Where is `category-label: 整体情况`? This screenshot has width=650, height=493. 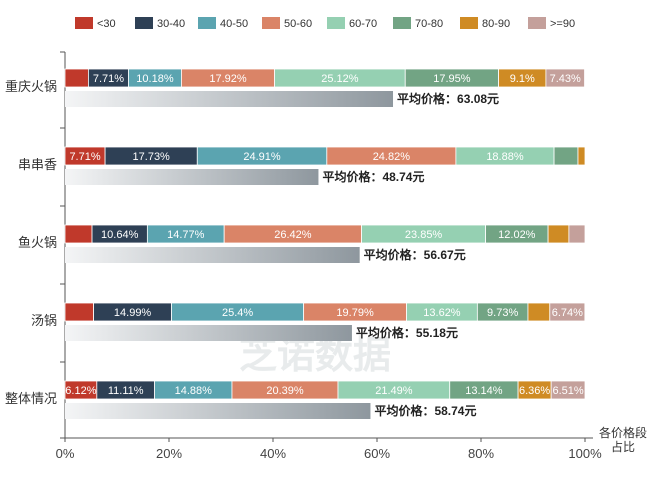 category-label: 整体情况 is located at coordinates (31, 398).